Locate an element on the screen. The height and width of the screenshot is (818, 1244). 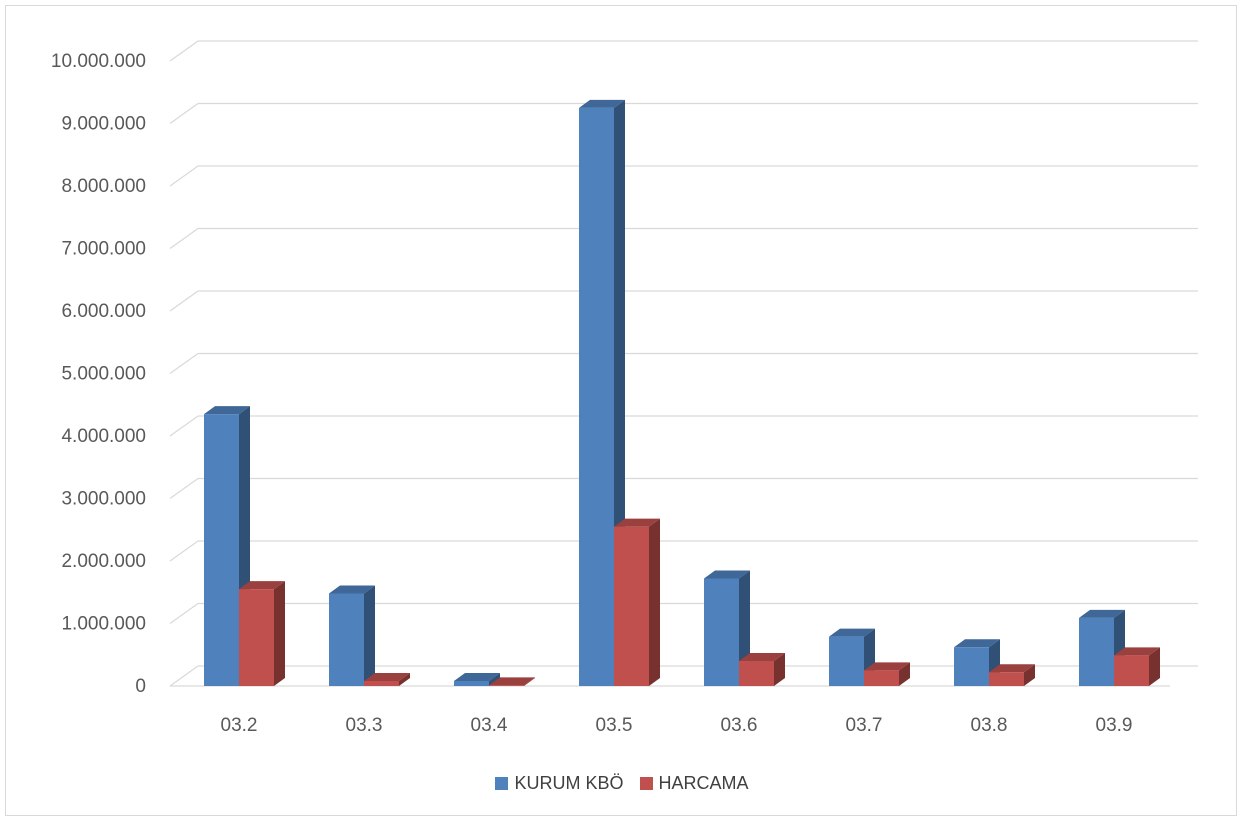
y-tick-label: 0 is located at coordinates (140, 686).